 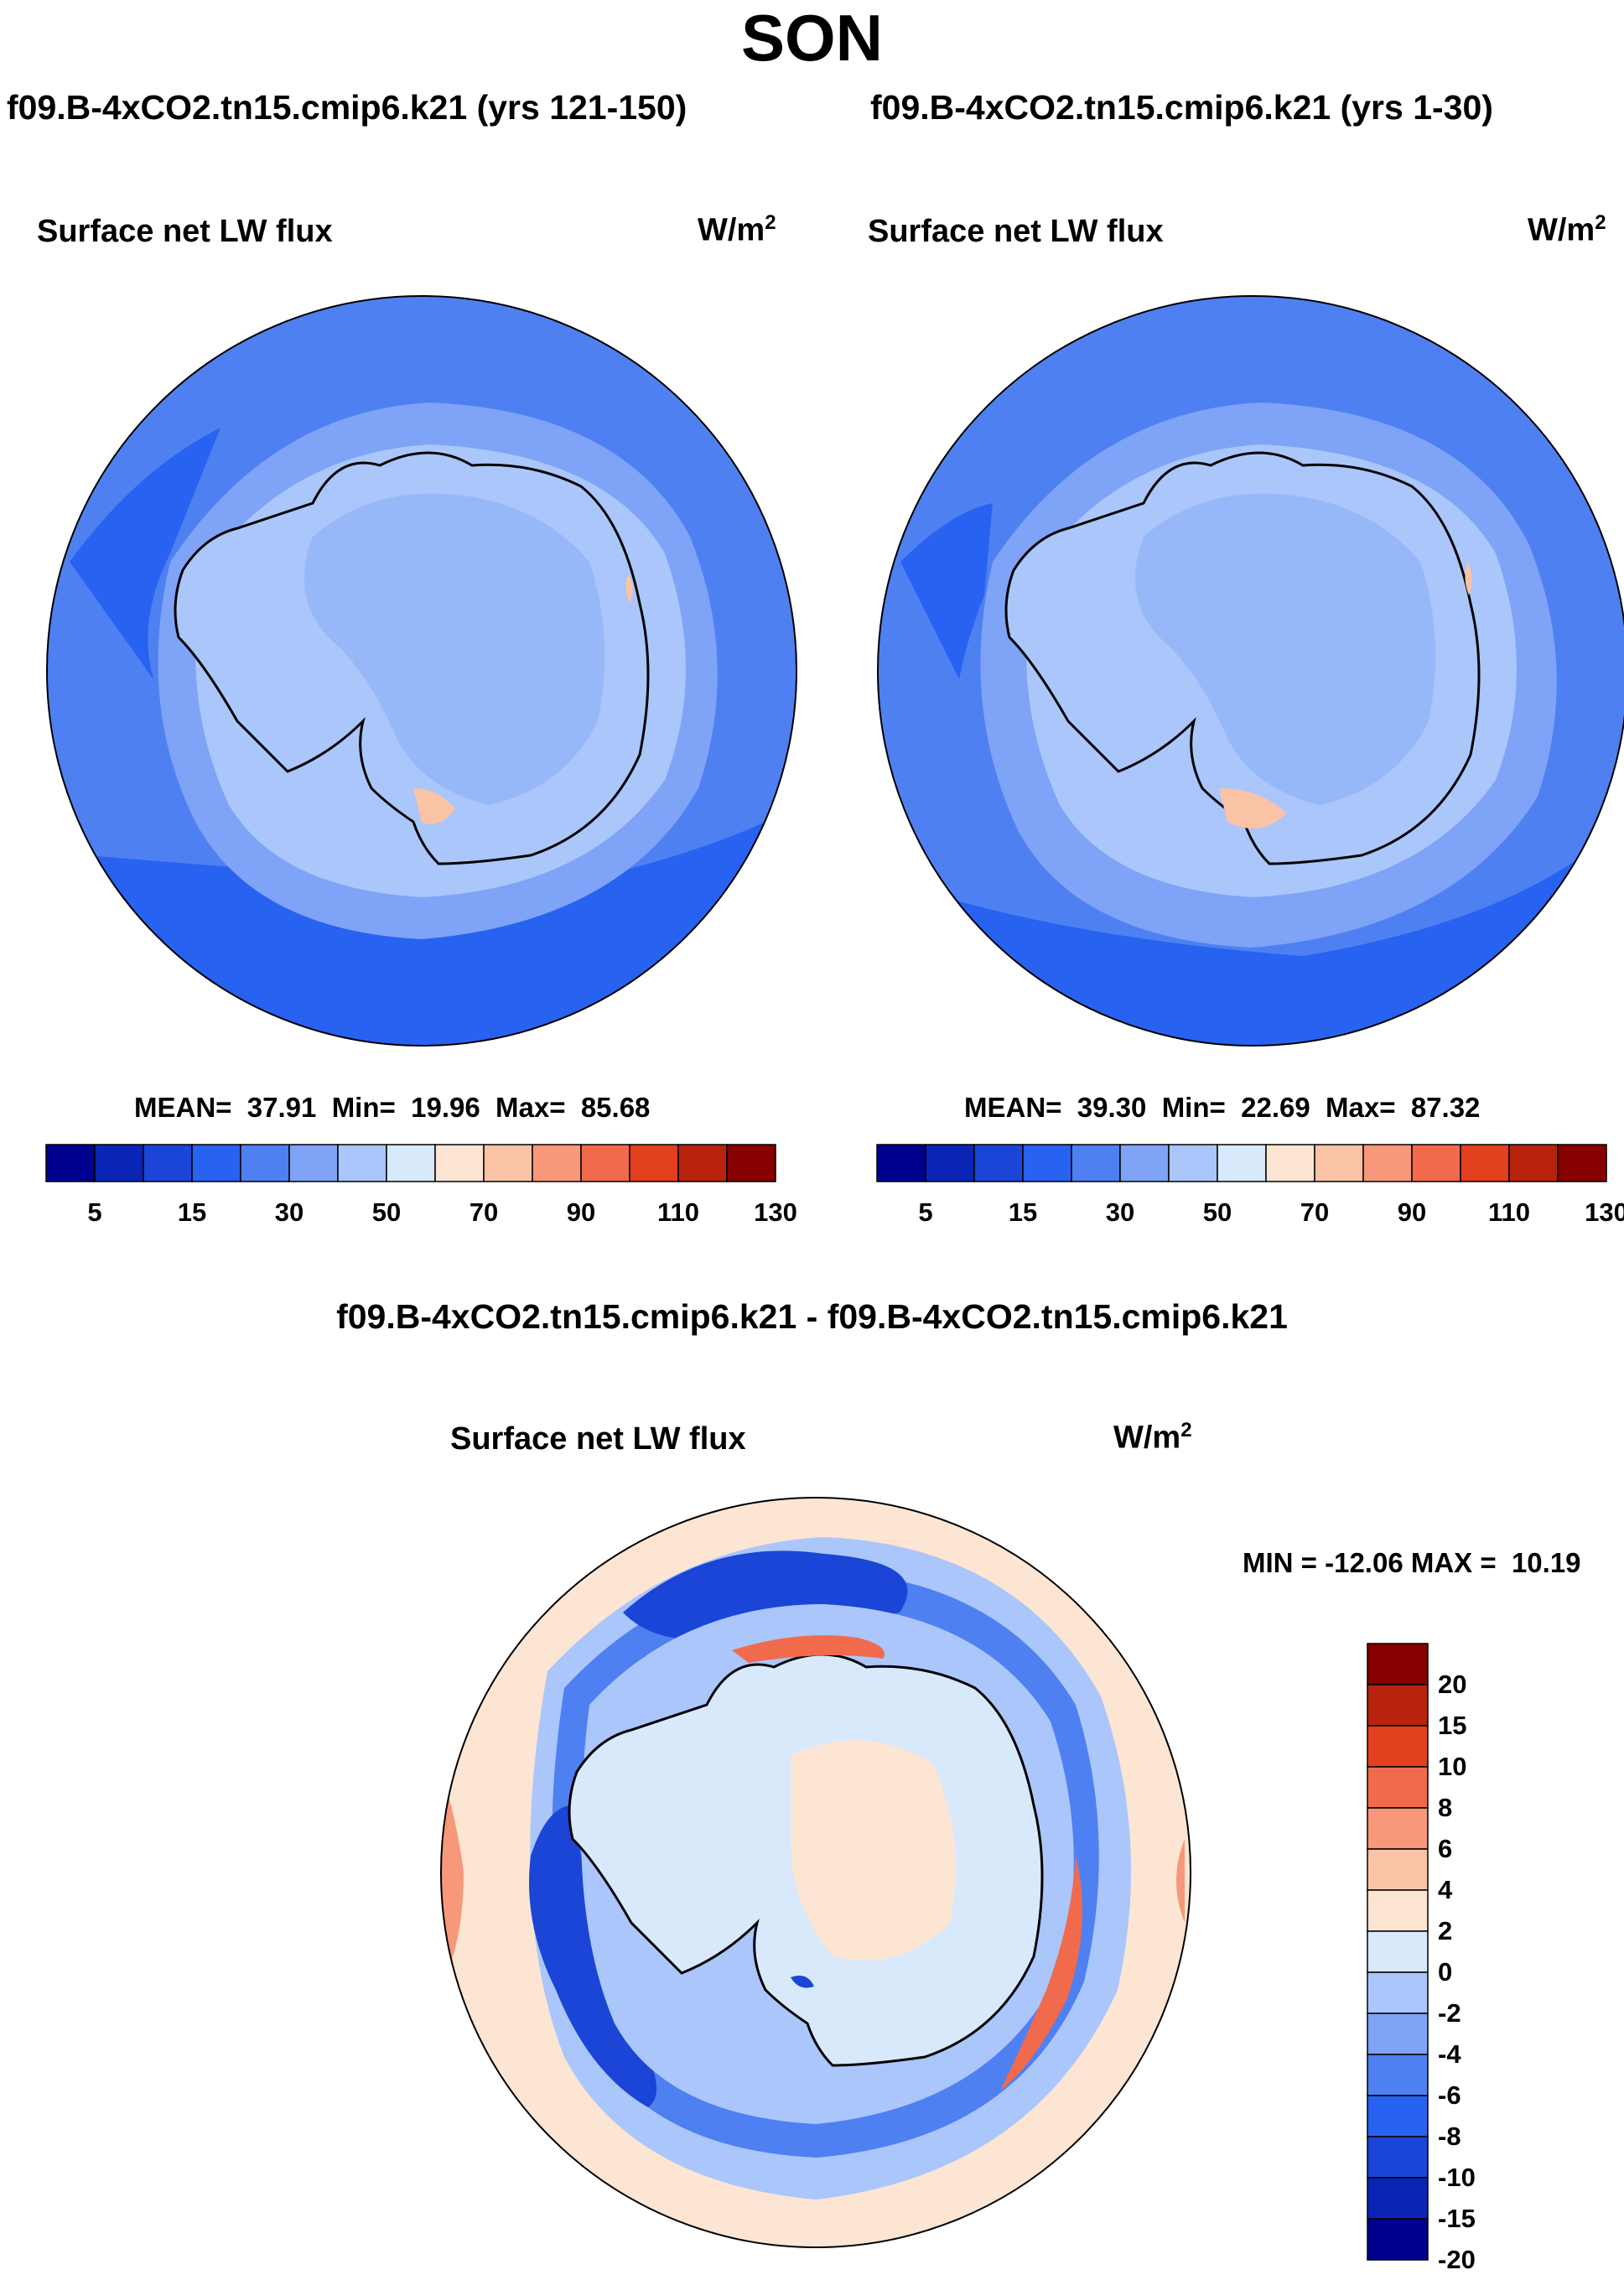 What do you see at coordinates (1449, 2095) in the screenshot?
I see `panel3-colorbar-tick-label: -6` at bounding box center [1449, 2095].